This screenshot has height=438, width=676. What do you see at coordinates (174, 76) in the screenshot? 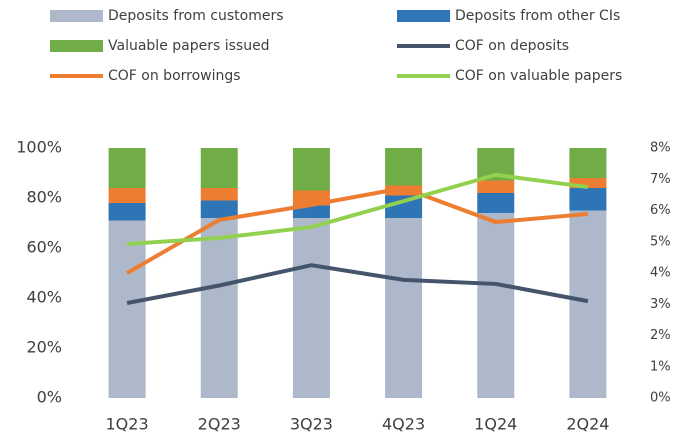
I see `legend-label: COF on borrowings` at bounding box center [174, 76].